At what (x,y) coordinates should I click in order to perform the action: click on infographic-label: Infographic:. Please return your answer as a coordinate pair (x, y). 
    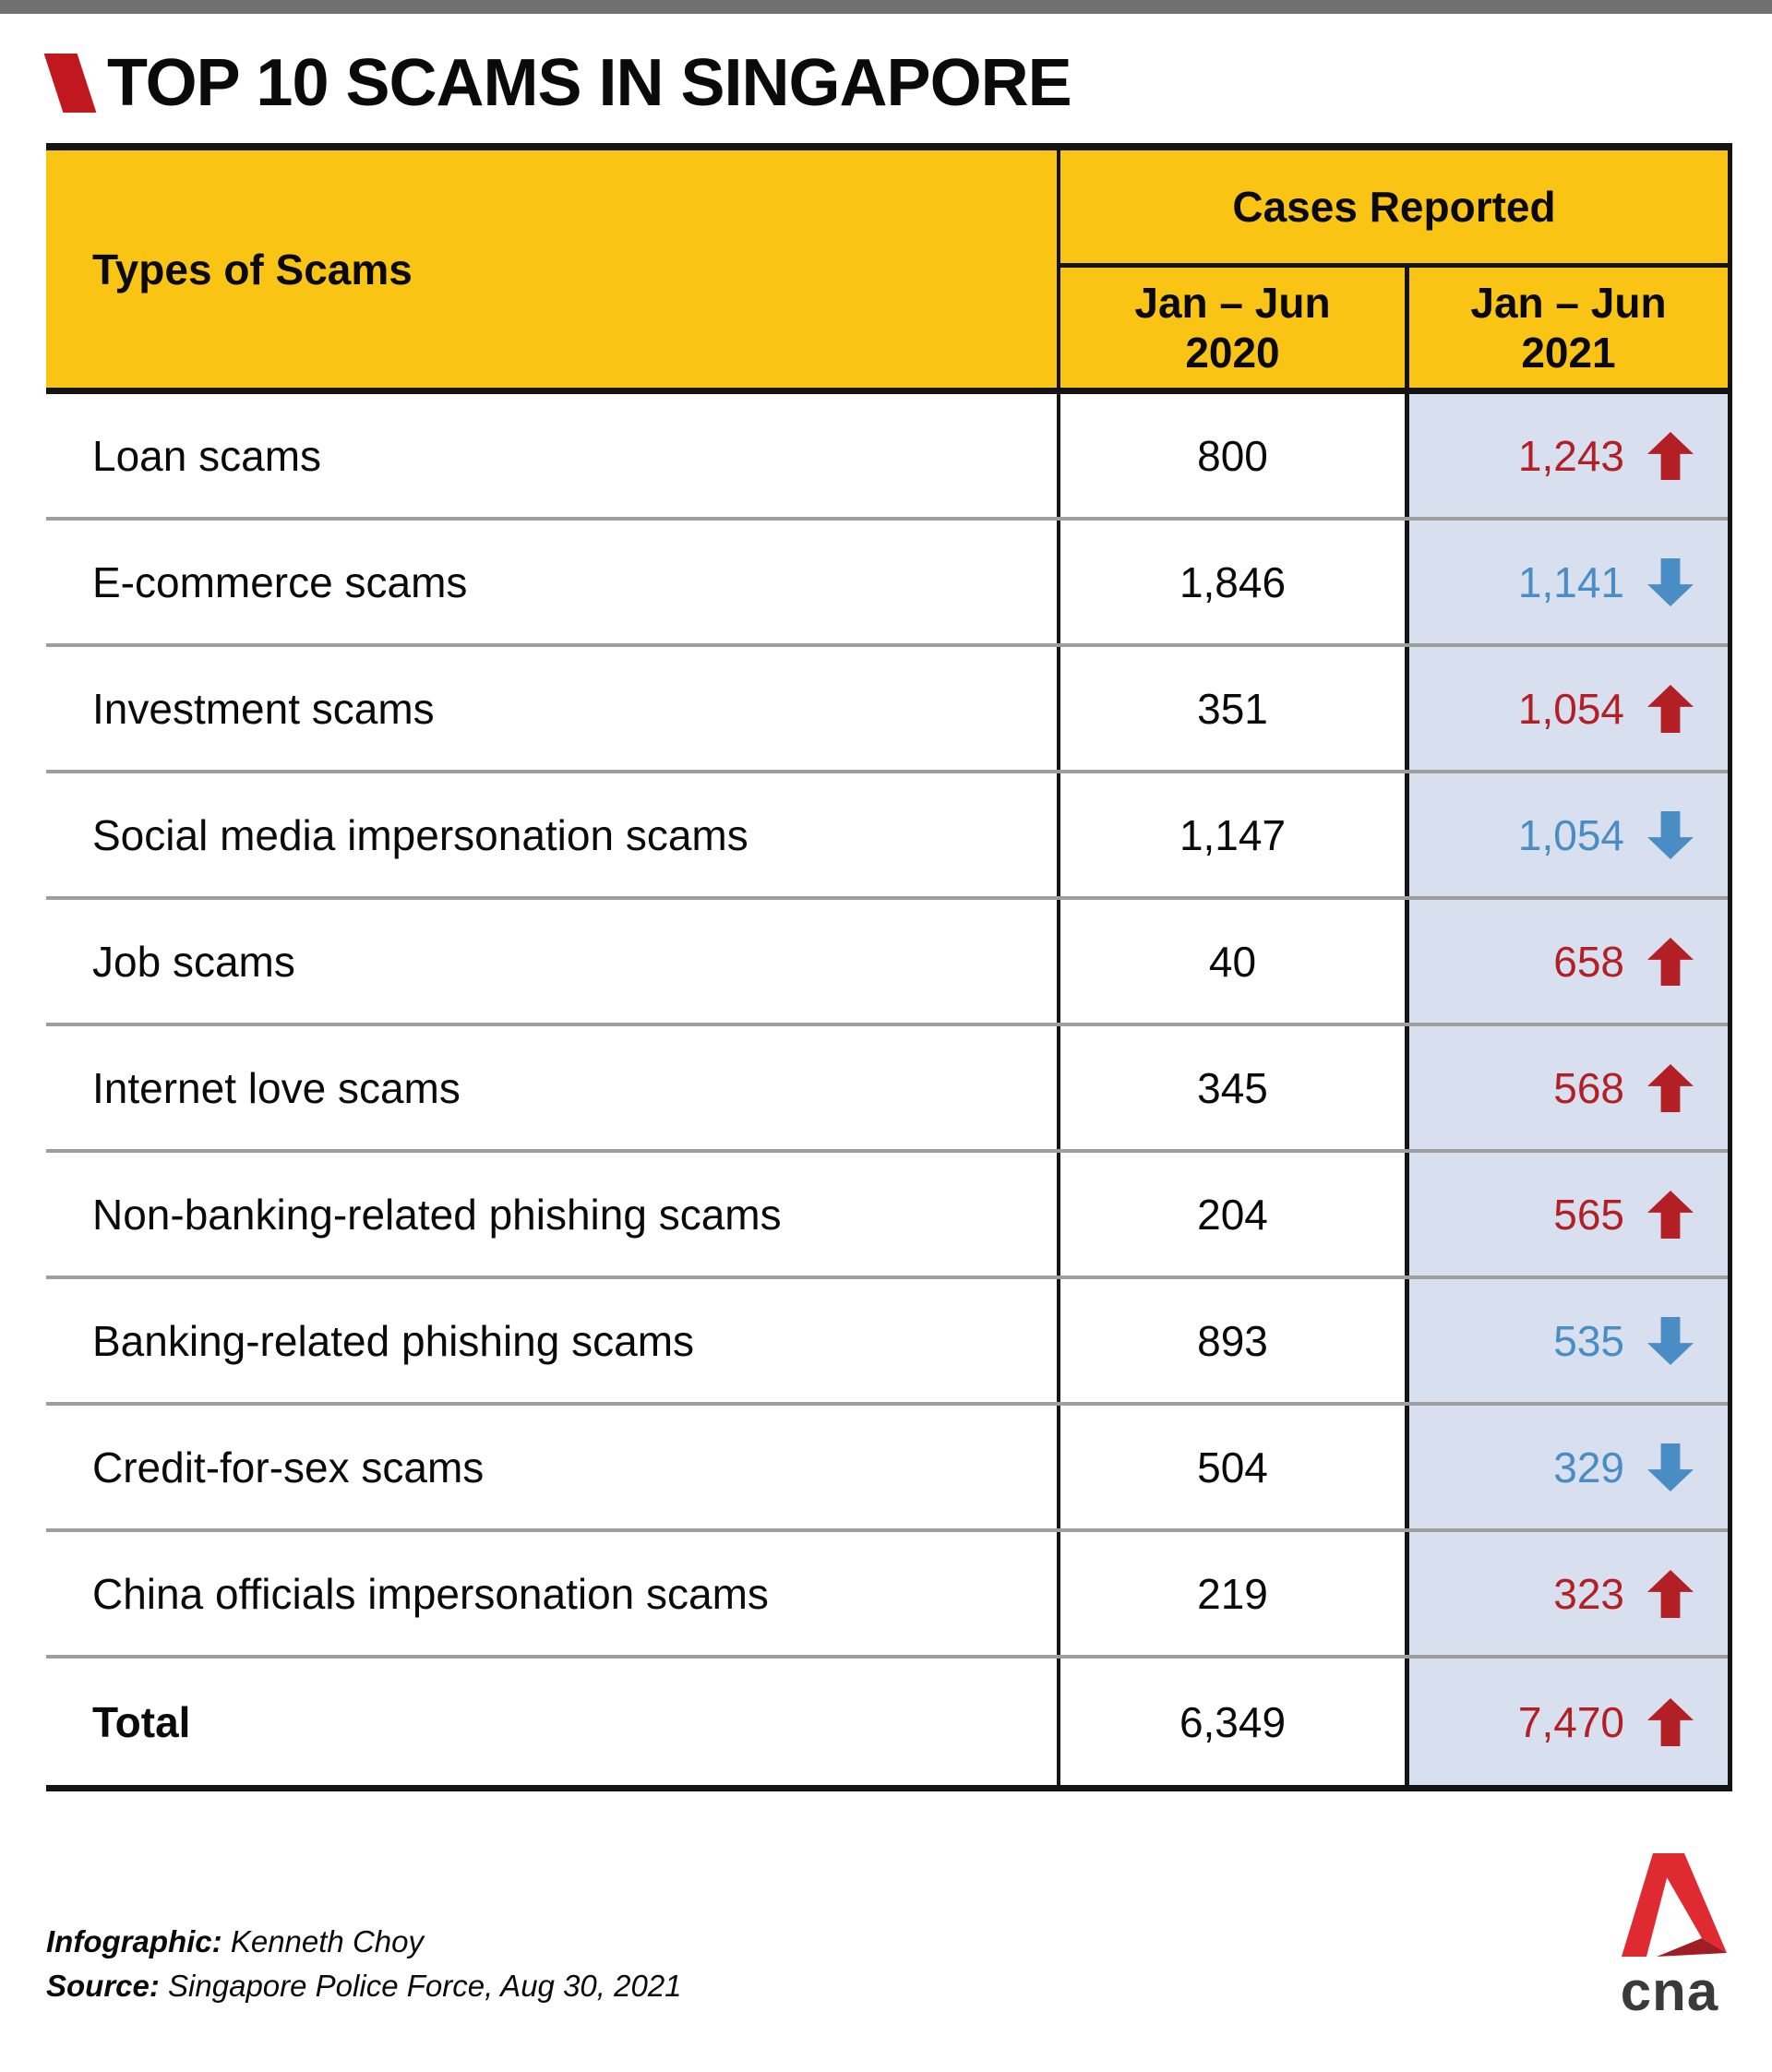
    Looking at the image, I should click on (134, 1941).